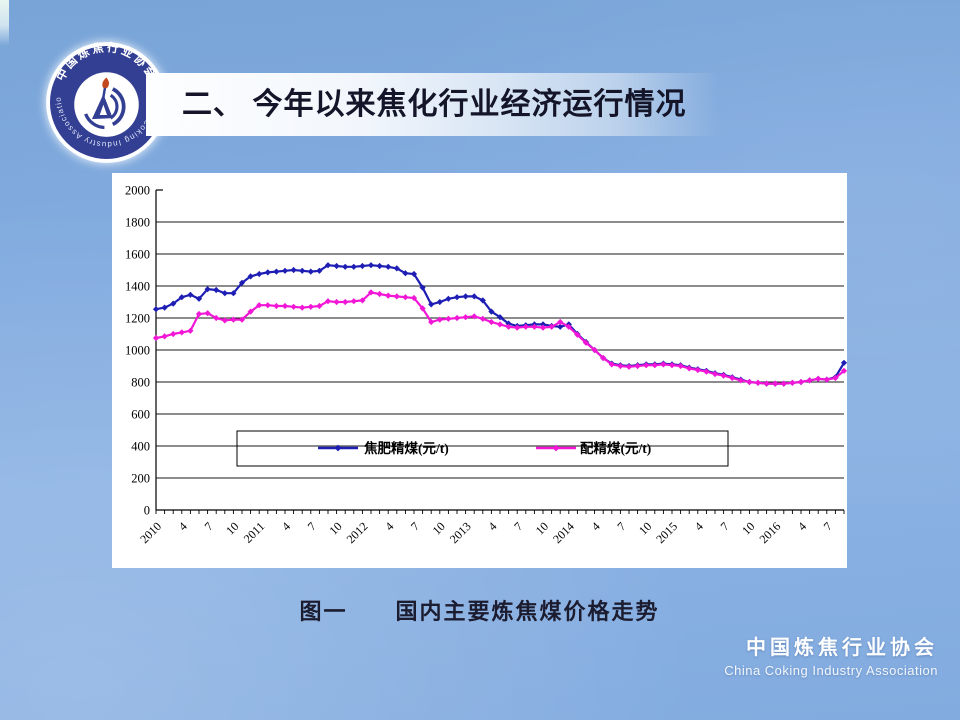  I want to click on y-axis-labels: 0 200 400 600 800 1000 1200 1400 1600 1800 2000, so click(137, 351).